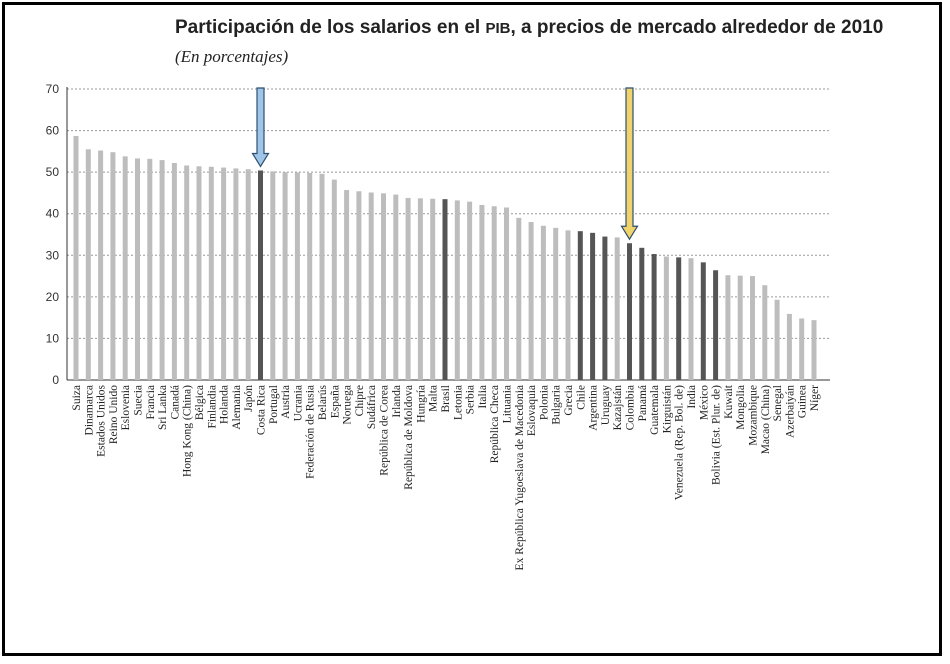  What do you see at coordinates (667, 409) in the screenshot?
I see `category-label: Kirguistán` at bounding box center [667, 409].